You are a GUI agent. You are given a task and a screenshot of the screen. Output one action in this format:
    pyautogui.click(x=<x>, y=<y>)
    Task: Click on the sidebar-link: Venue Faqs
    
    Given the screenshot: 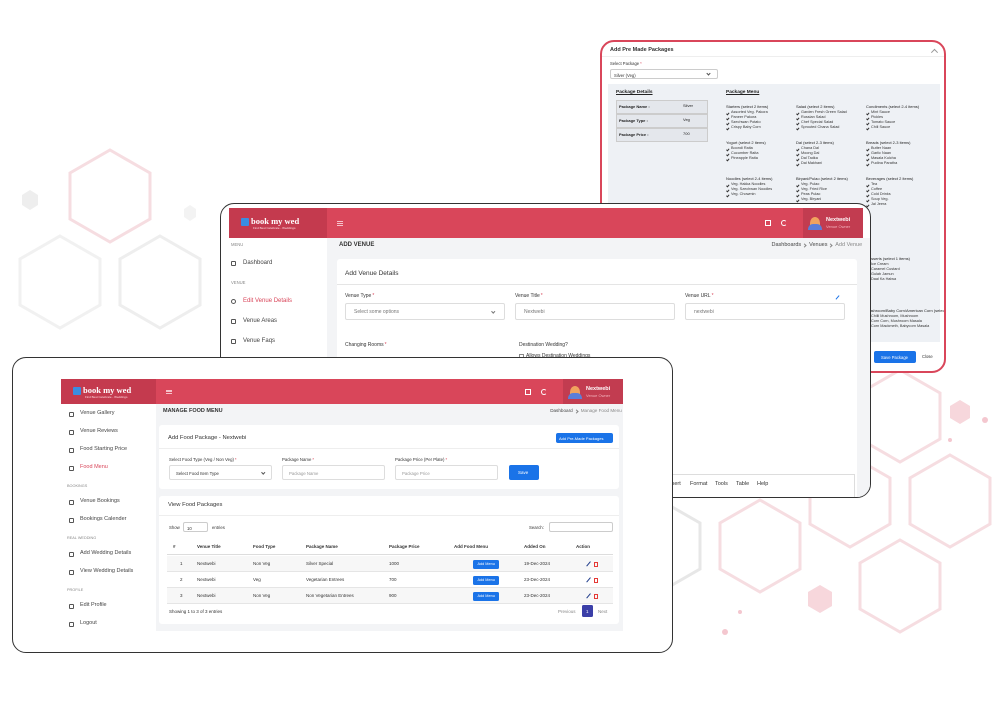 What is the action you would take?
    pyautogui.click(x=259, y=341)
    